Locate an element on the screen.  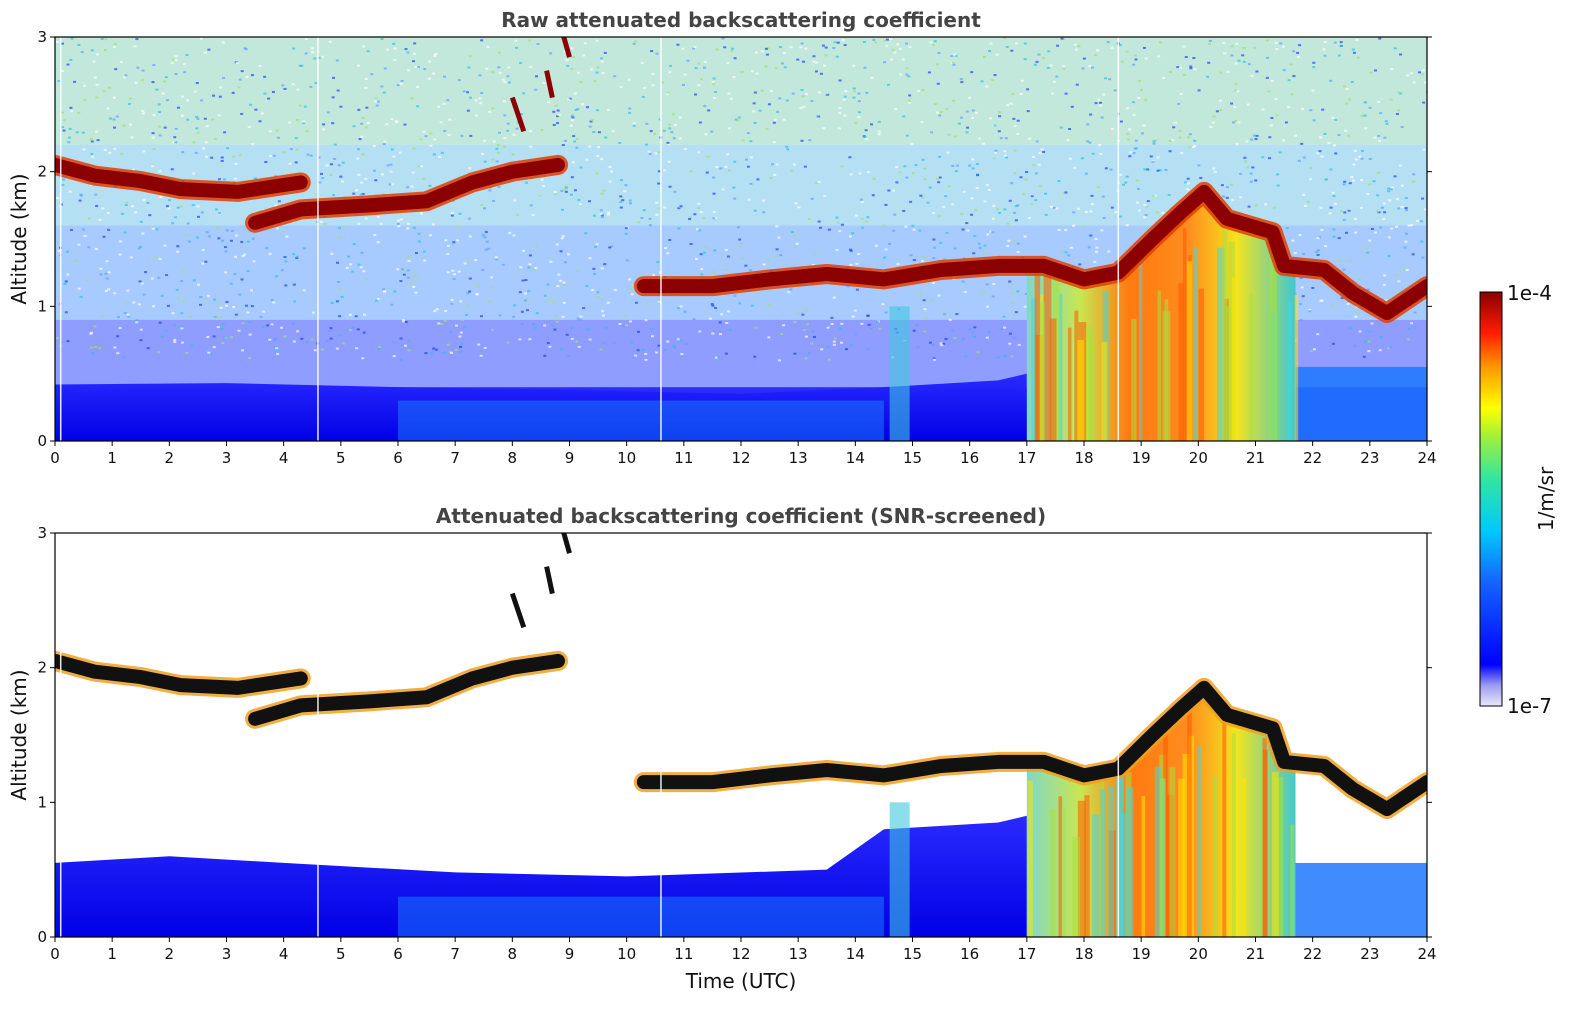
x-tick-label: 23 is located at coordinates (1369, 458).